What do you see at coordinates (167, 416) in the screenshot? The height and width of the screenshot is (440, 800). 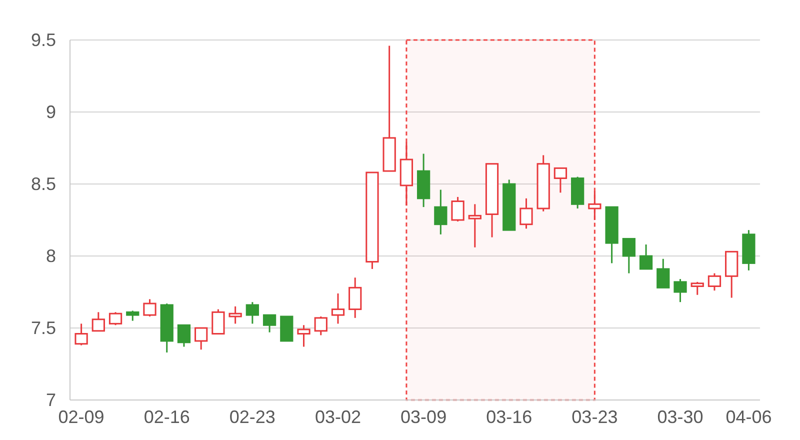 I see `x-tick-label: 02-16` at bounding box center [167, 416].